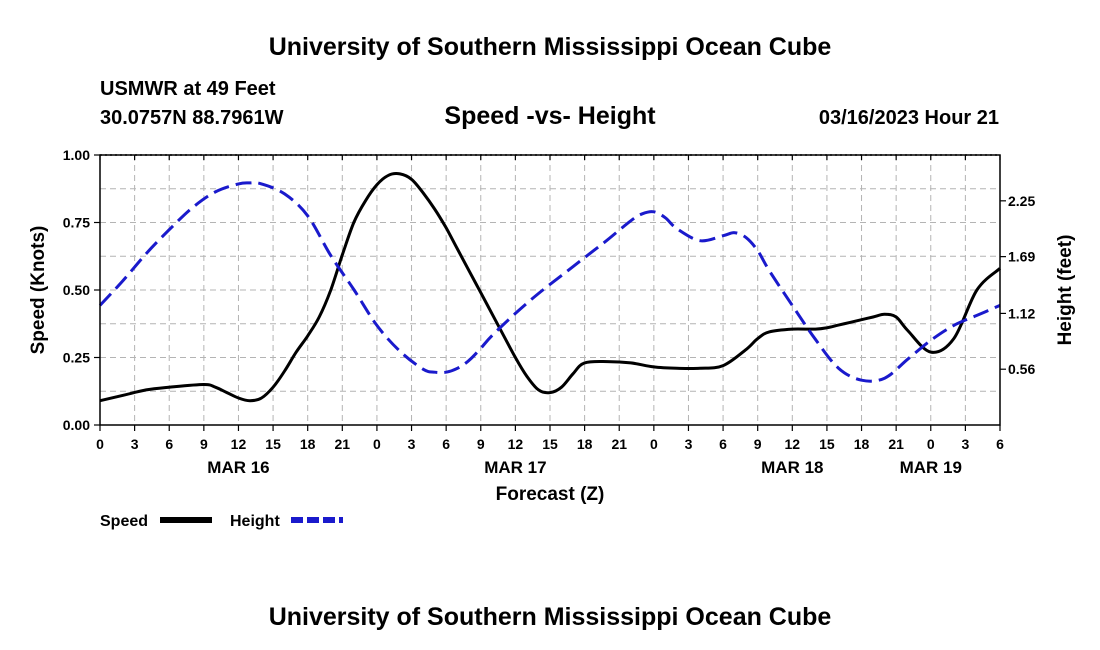 This screenshot has height=650, width=1100. What do you see at coordinates (188, 89) in the screenshot?
I see `station-label: USMWR at 49 Feet` at bounding box center [188, 89].